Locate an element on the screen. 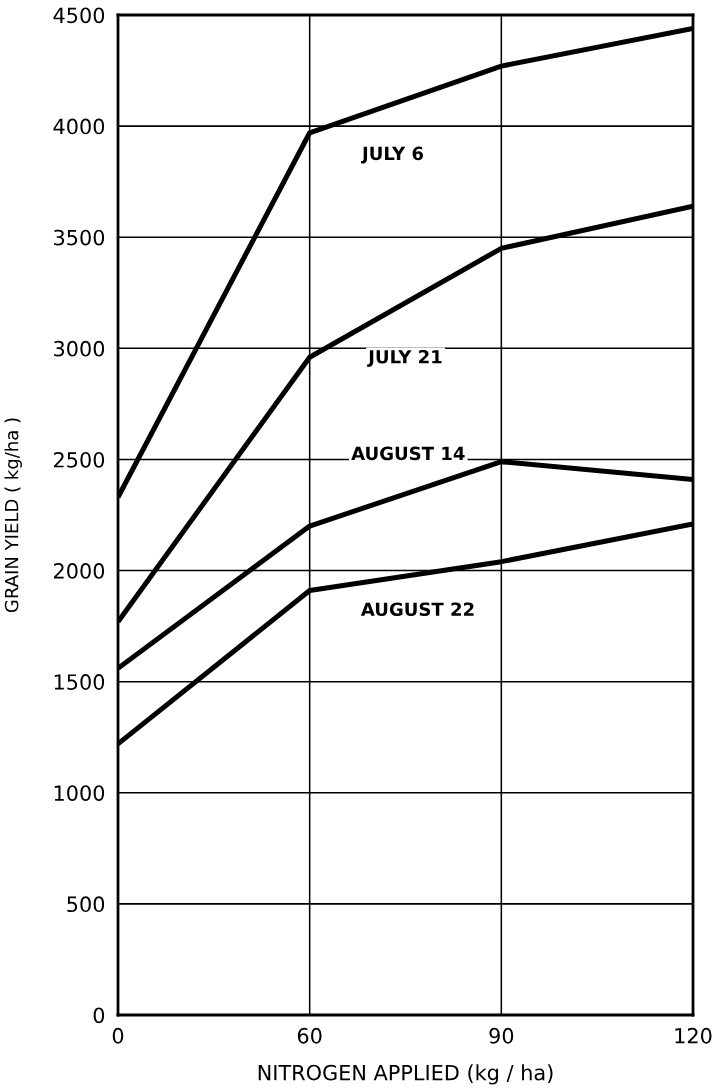  y-tick-label: 4000 is located at coordinates (79, 126).